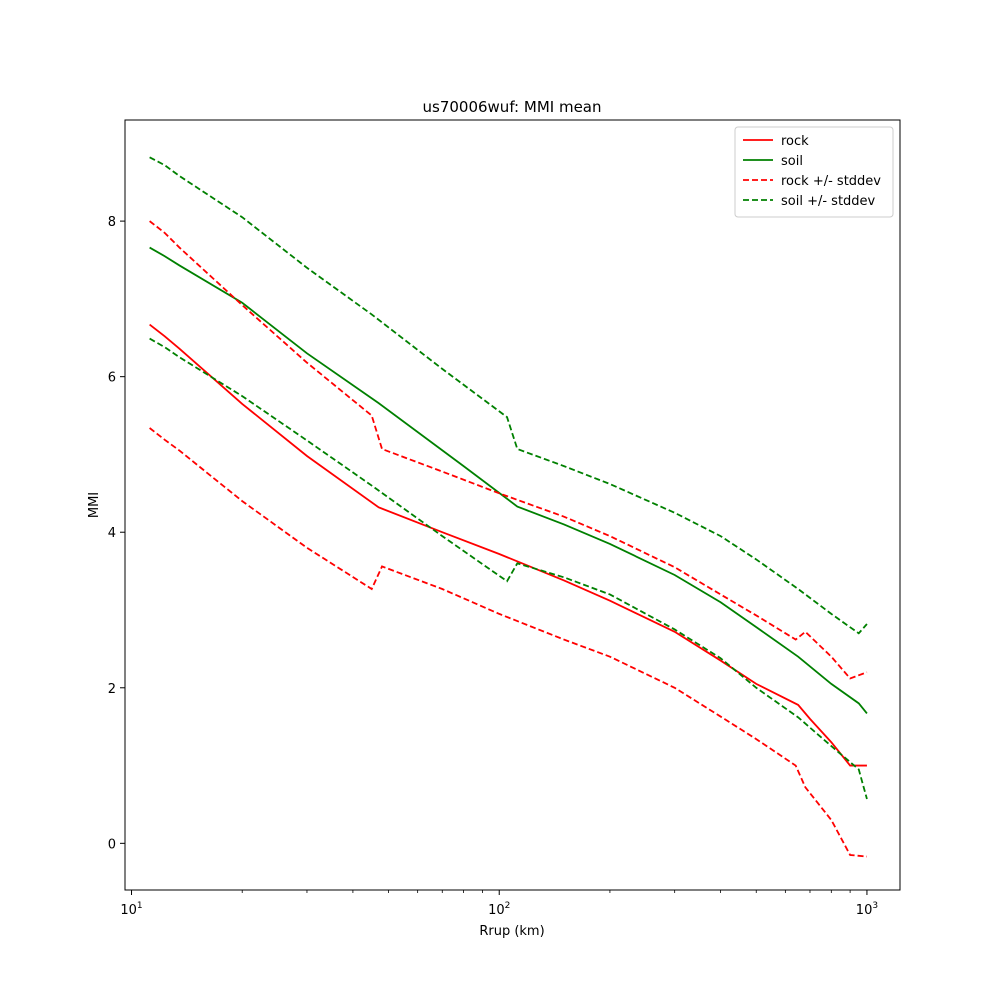 Image resolution: width=1000 pixels, height=1000 pixels. Describe the element at coordinates (795, 141) in the screenshot. I see `legend-label: rock` at that location.